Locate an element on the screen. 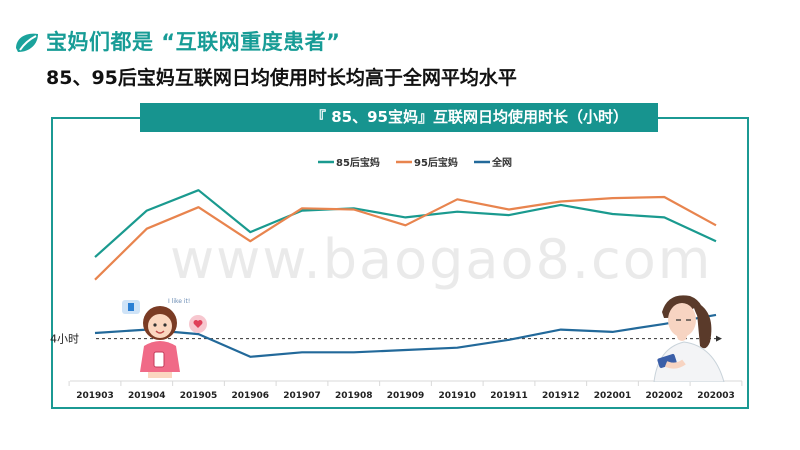 Image resolution: width=800 pixels, height=450 pixels. x-tick-label: 201909 is located at coordinates (406, 396).